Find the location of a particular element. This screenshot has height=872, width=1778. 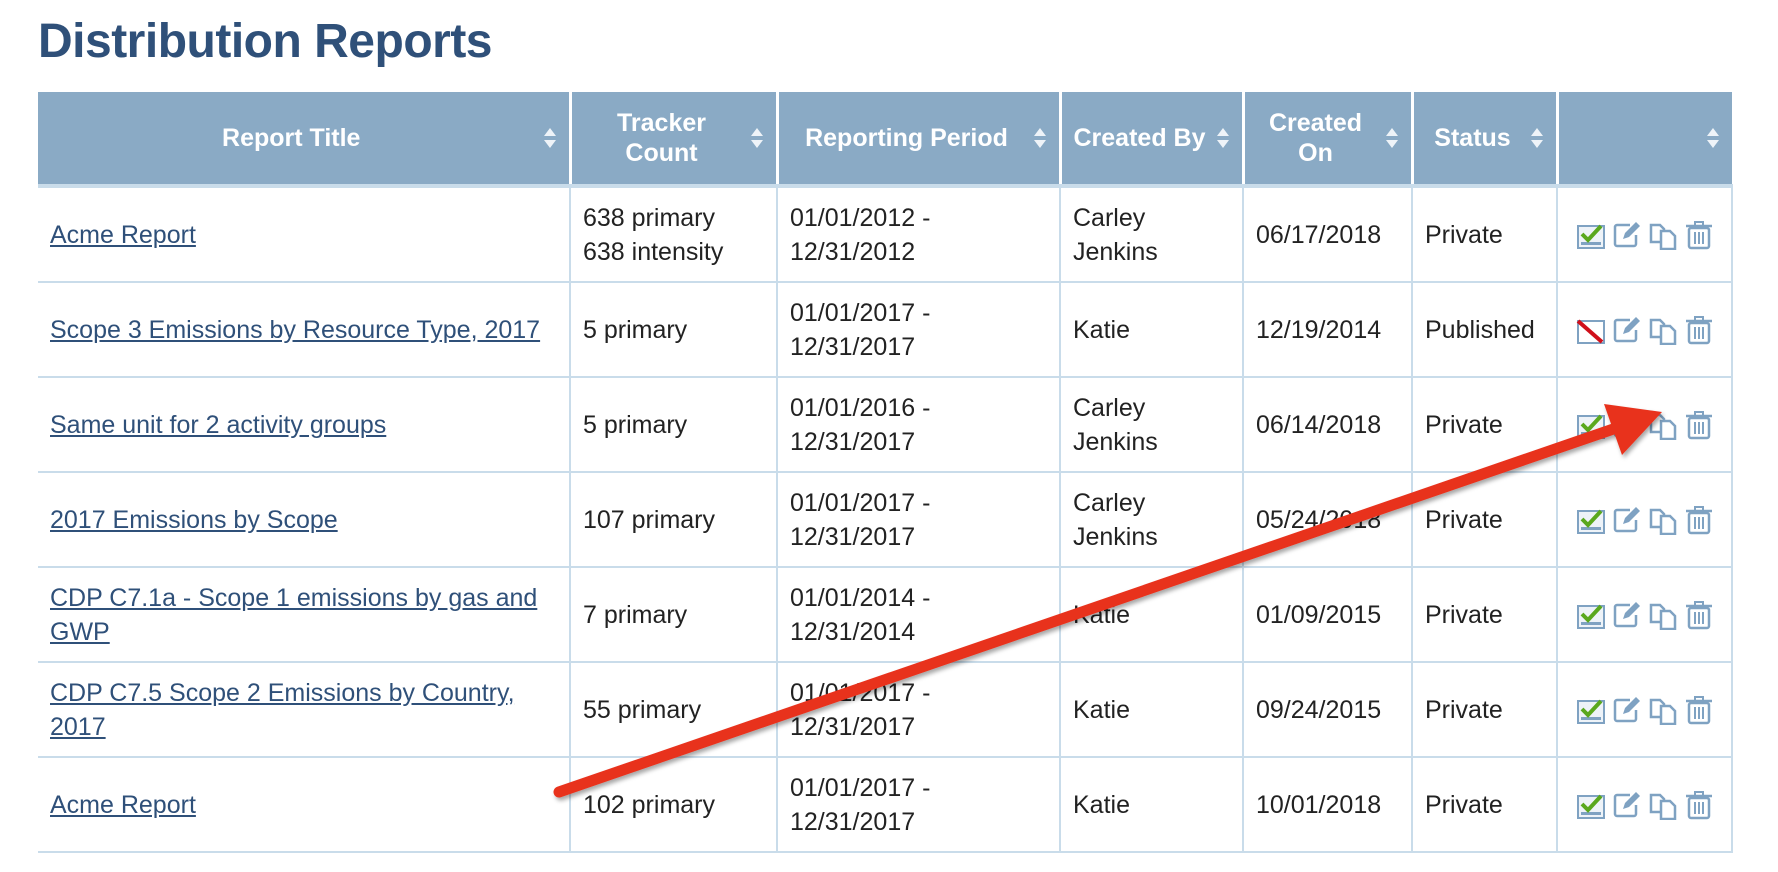

report-title-cell: Scope 3 Emissions by Resource Type, 2017 is located at coordinates (304, 329).